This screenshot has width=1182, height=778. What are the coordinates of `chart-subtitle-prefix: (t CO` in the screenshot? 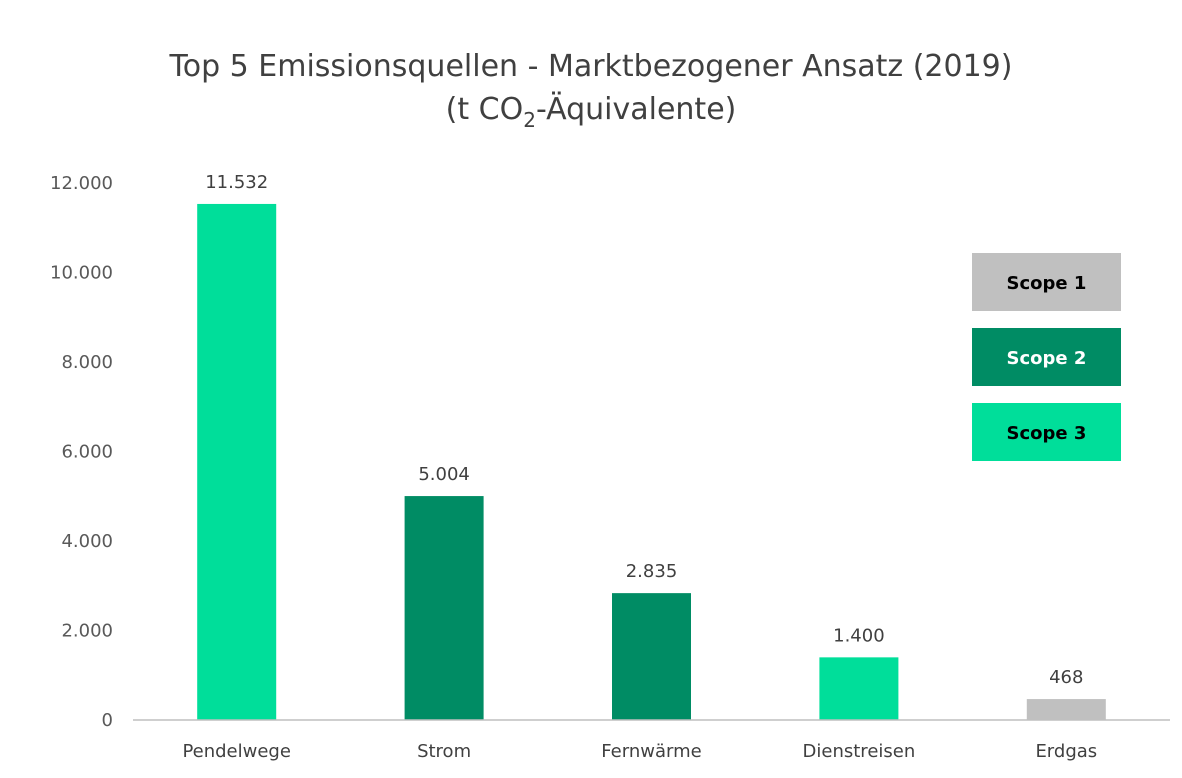 It's located at (485, 109).